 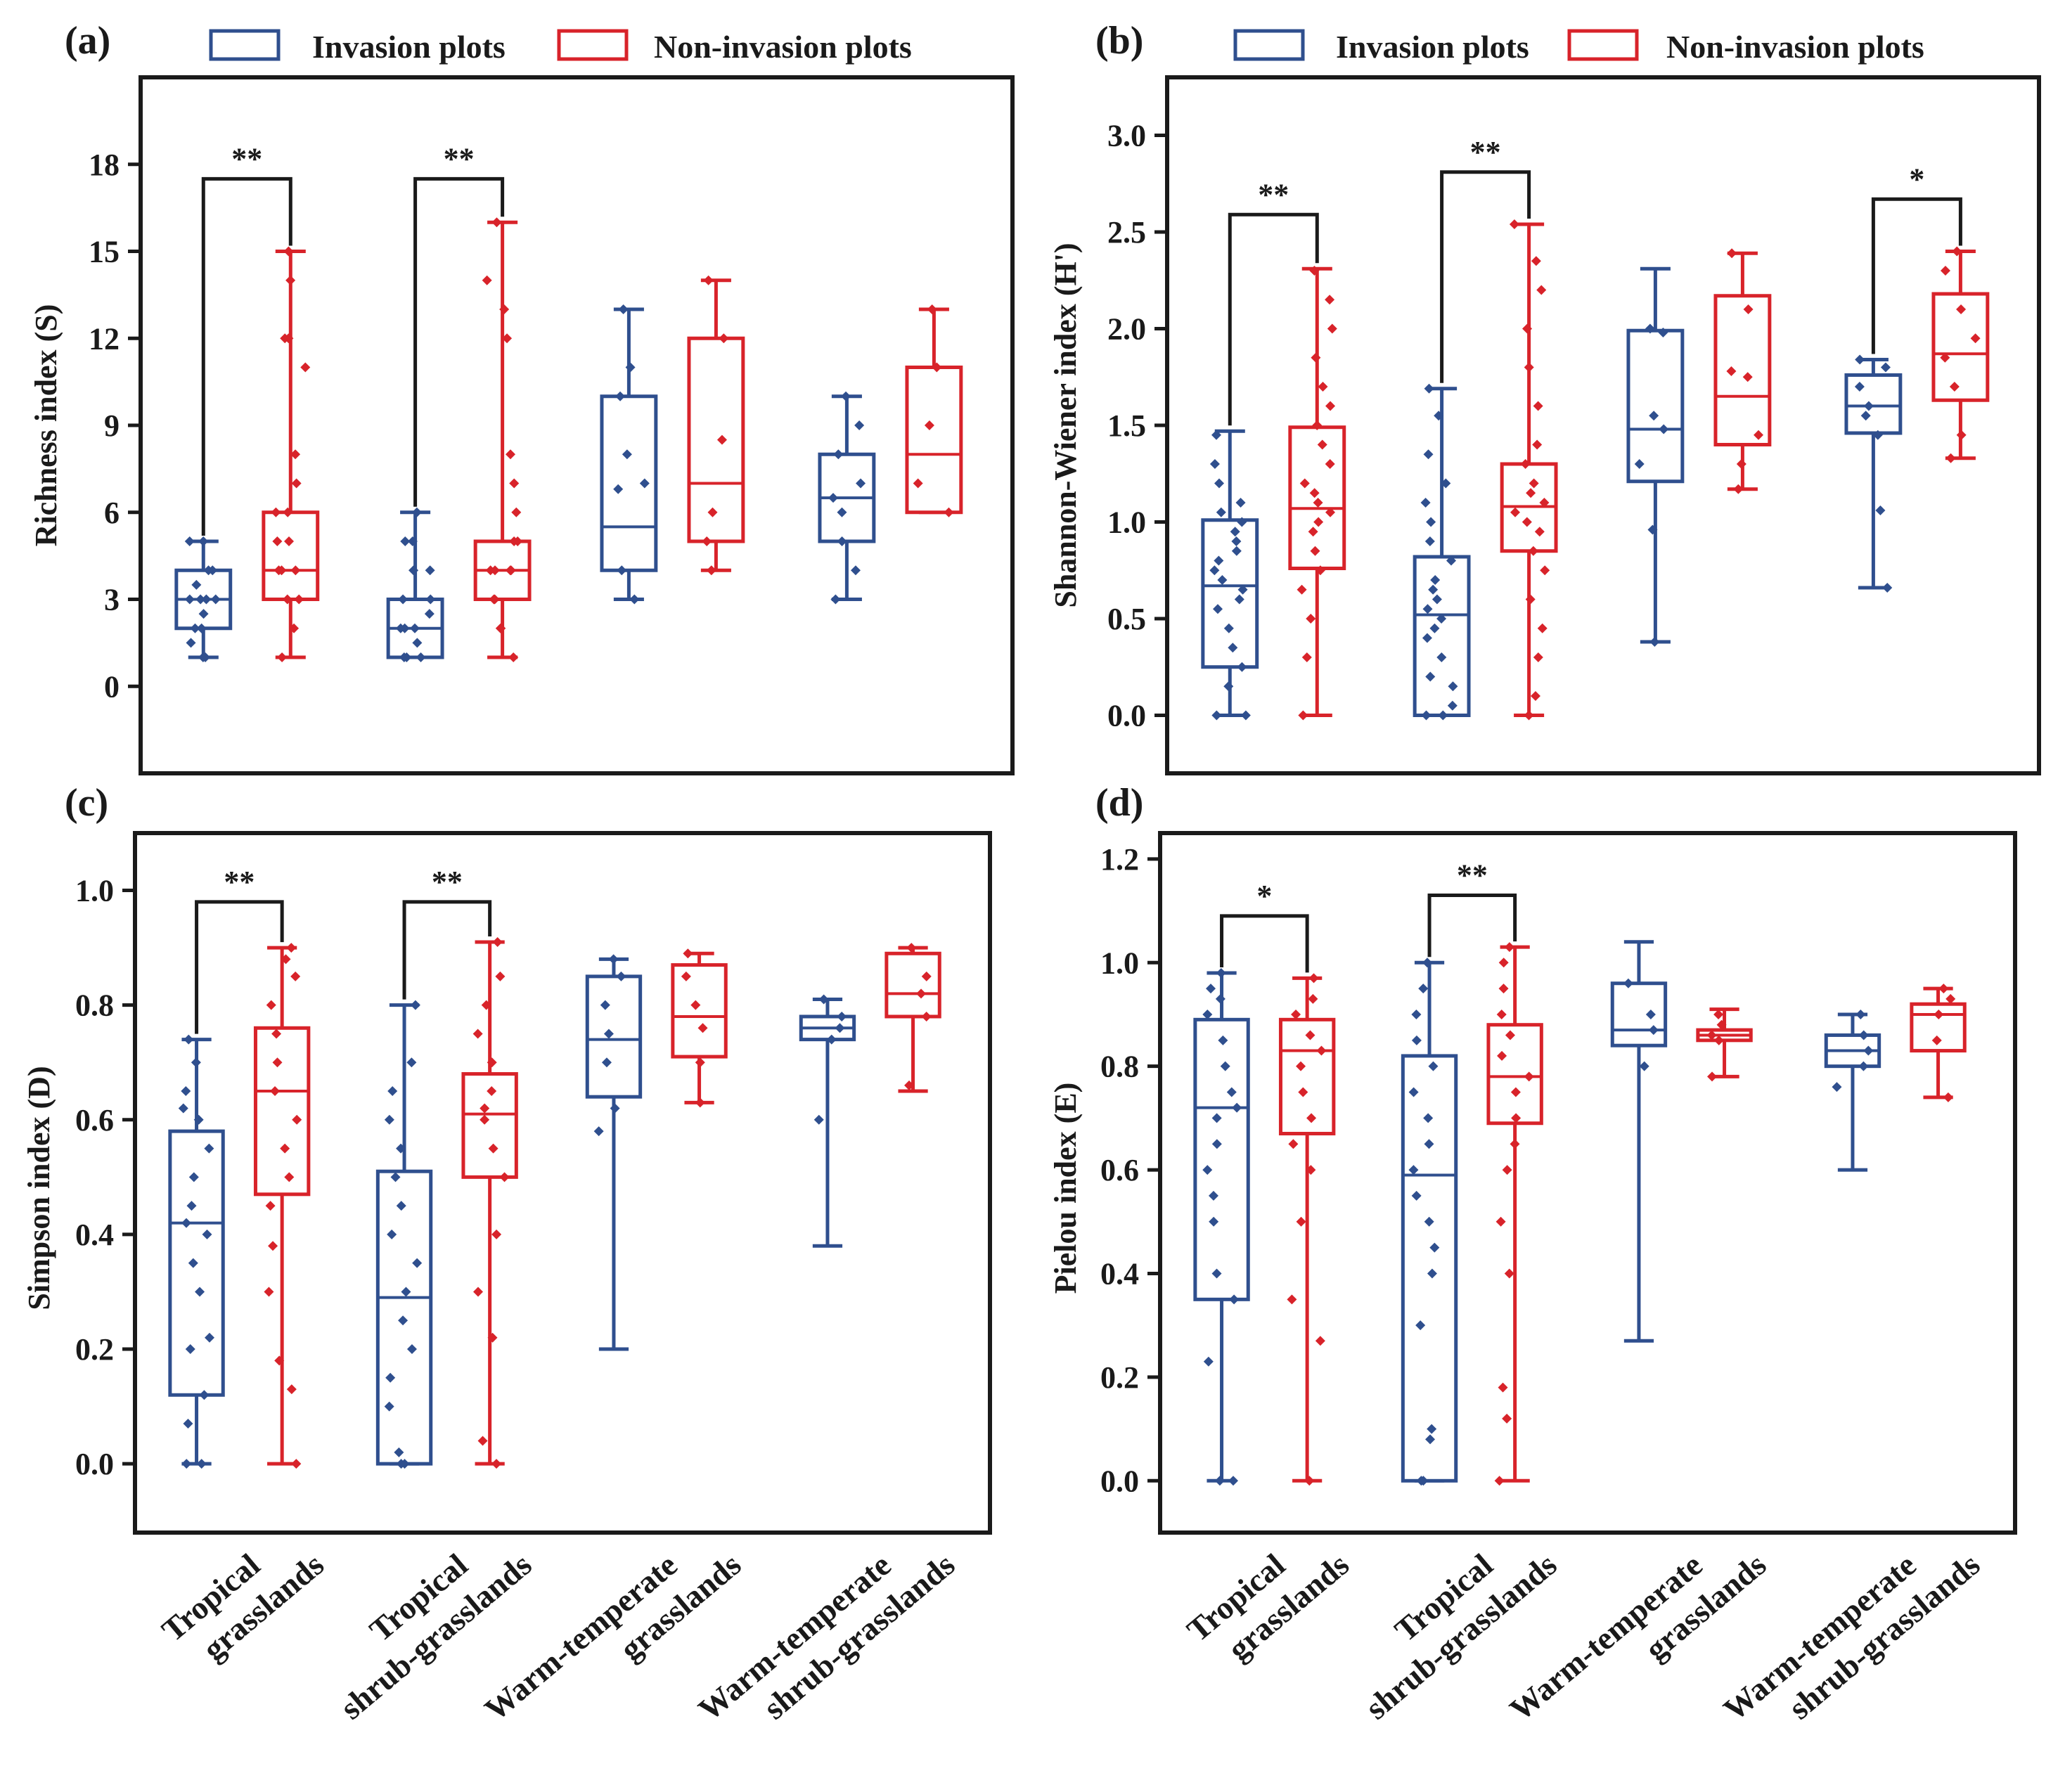 I want to click on legend-swatch-invasion, so click(x=1269, y=45).